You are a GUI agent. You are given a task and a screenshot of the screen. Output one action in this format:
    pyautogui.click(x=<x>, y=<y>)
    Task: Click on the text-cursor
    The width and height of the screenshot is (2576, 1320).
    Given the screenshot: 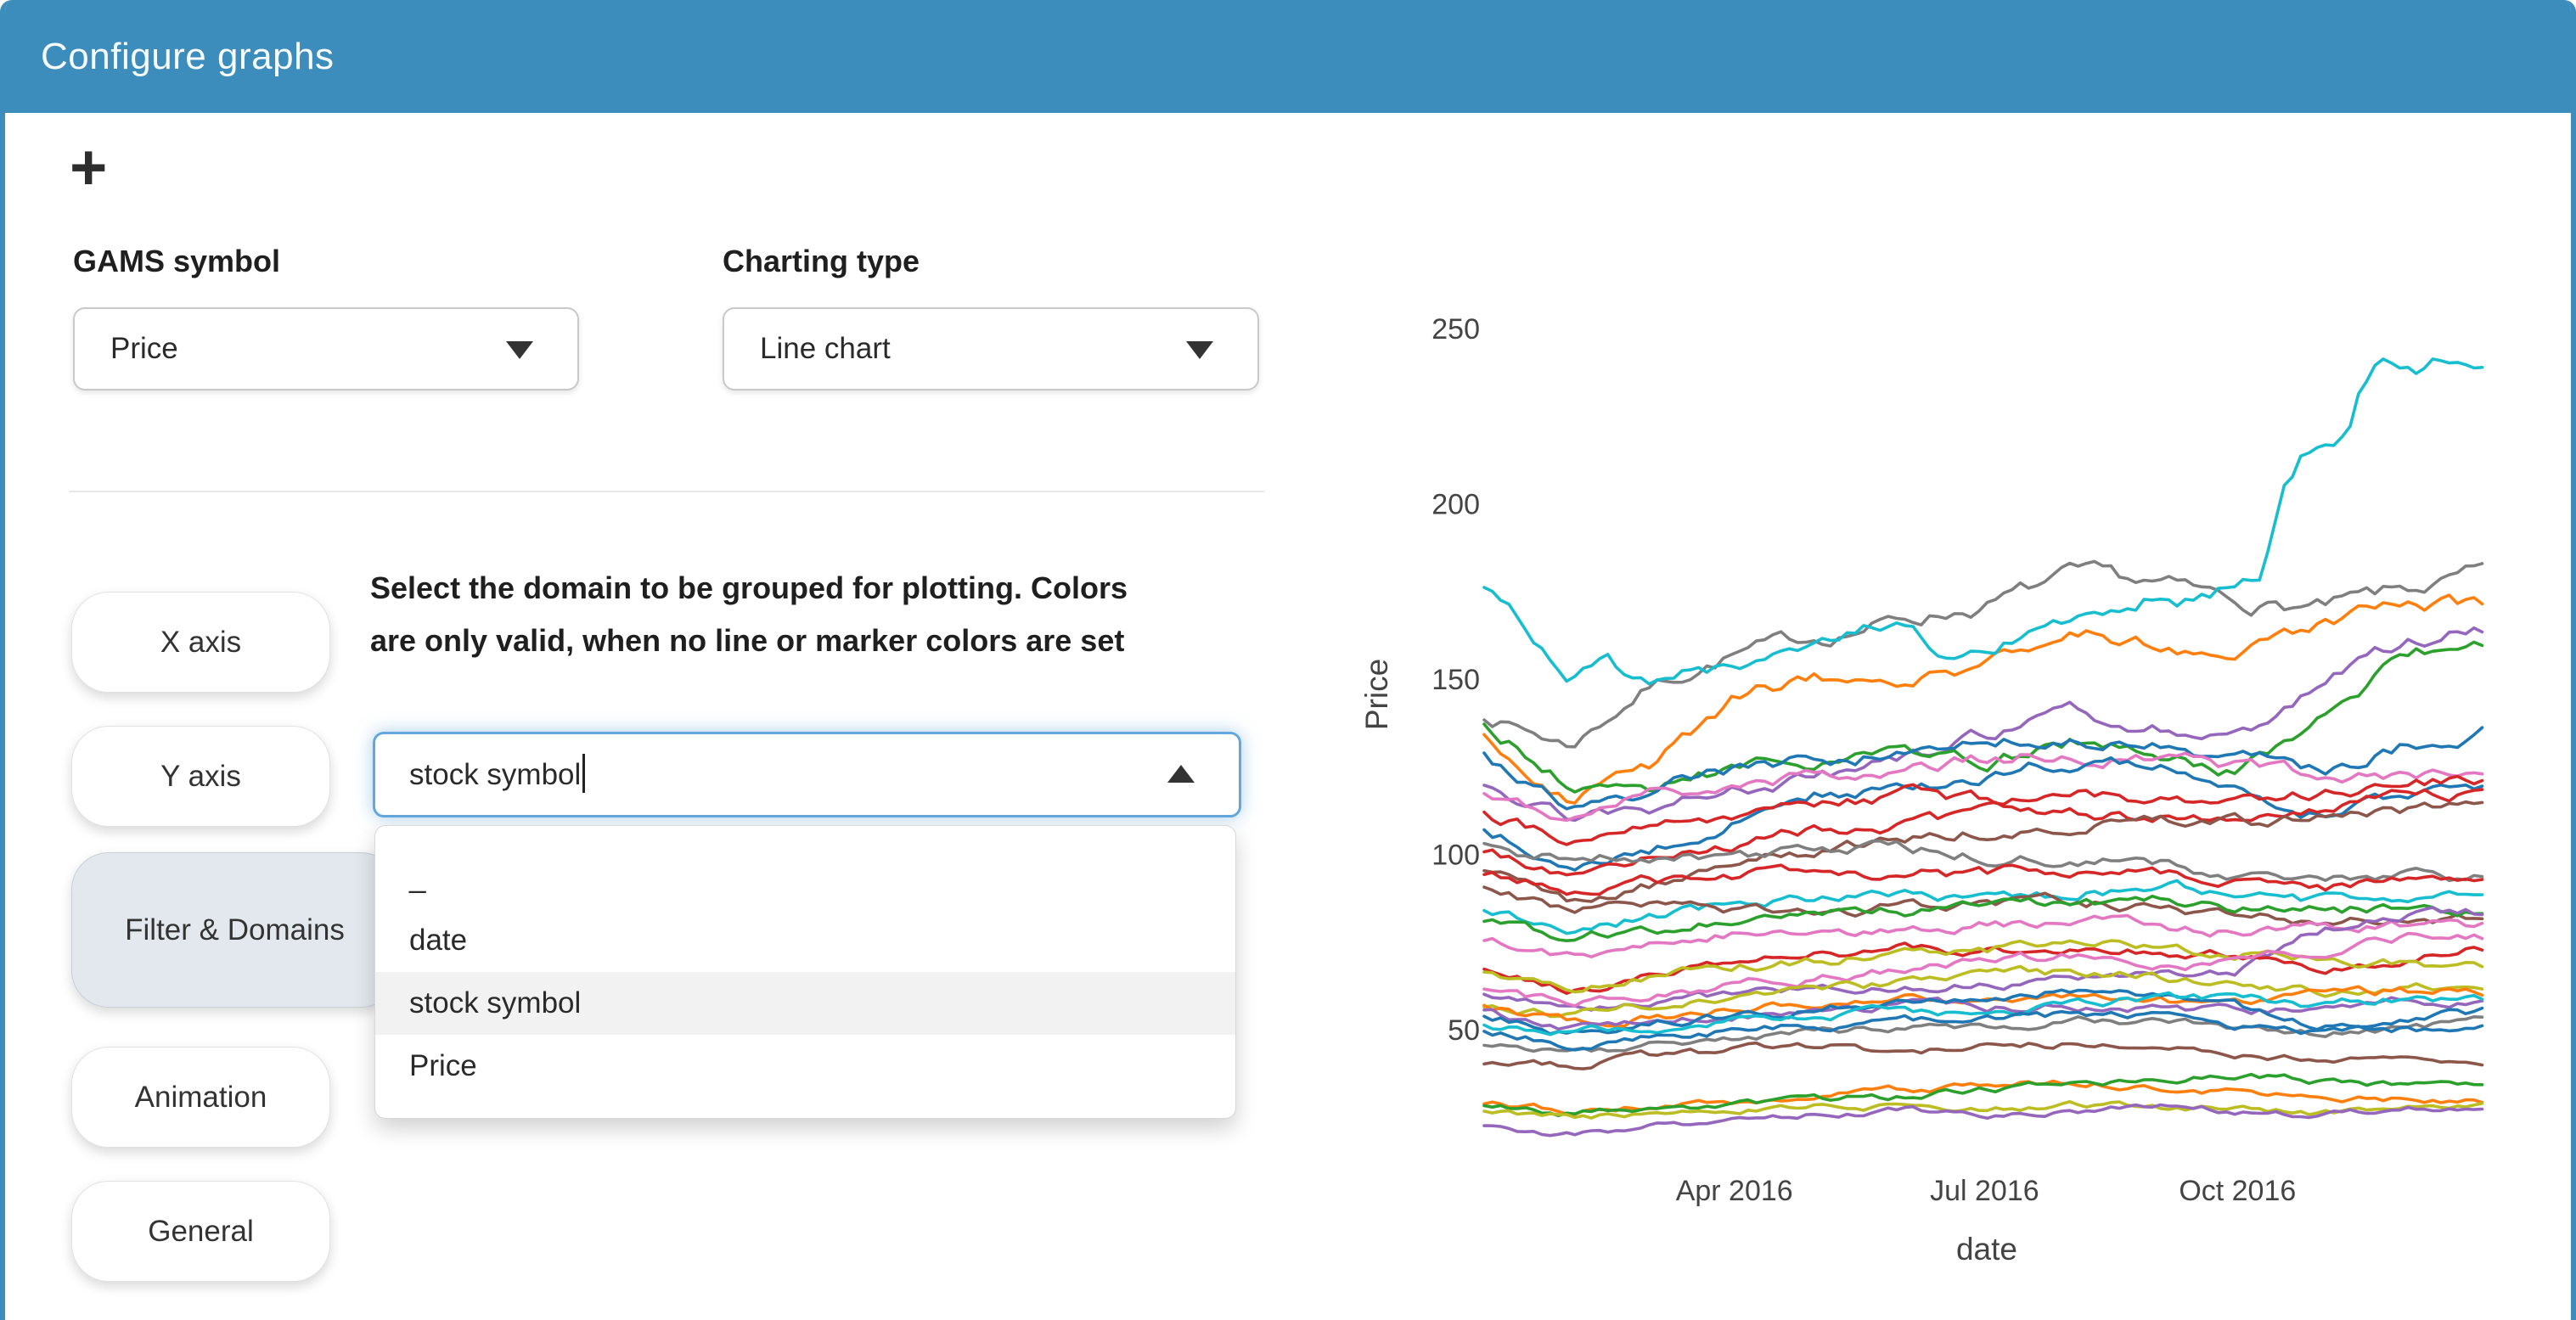 What is the action you would take?
    pyautogui.click(x=584, y=773)
    